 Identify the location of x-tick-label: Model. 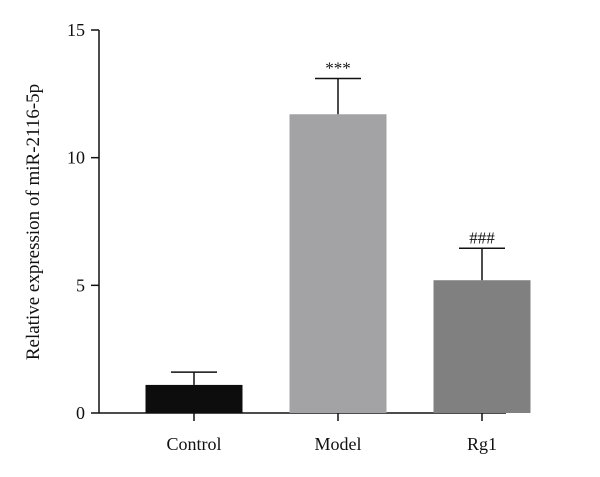
(338, 444).